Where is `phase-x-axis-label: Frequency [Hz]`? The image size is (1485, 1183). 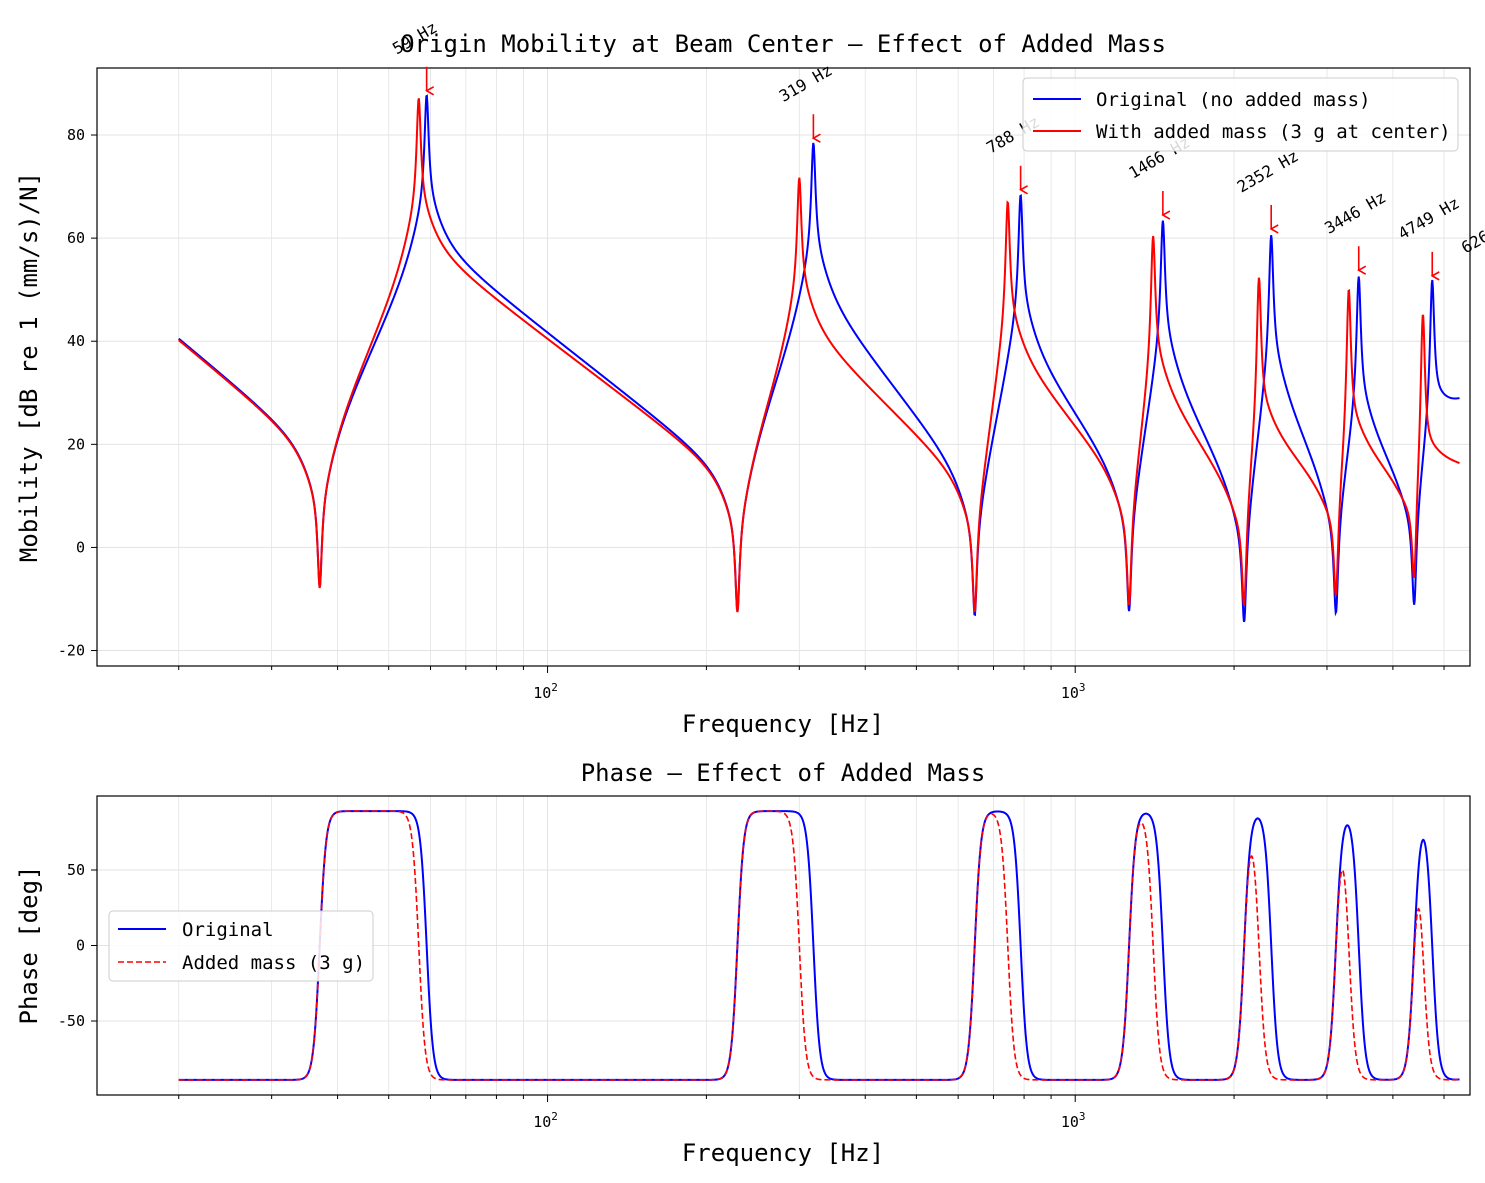 phase-x-axis-label: Frequency [Hz] is located at coordinates (783, 1153).